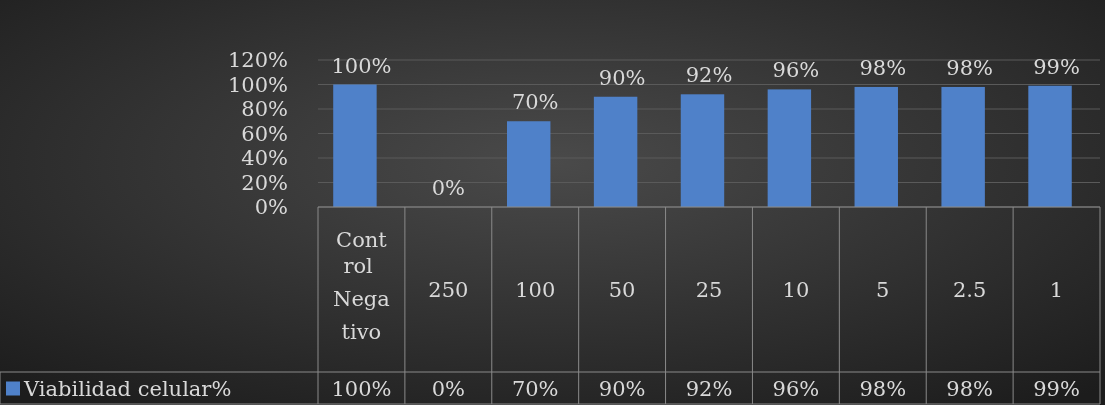 Image resolution: width=1105 pixels, height=405 pixels. I want to click on x-tick-label: 10, so click(796, 289).